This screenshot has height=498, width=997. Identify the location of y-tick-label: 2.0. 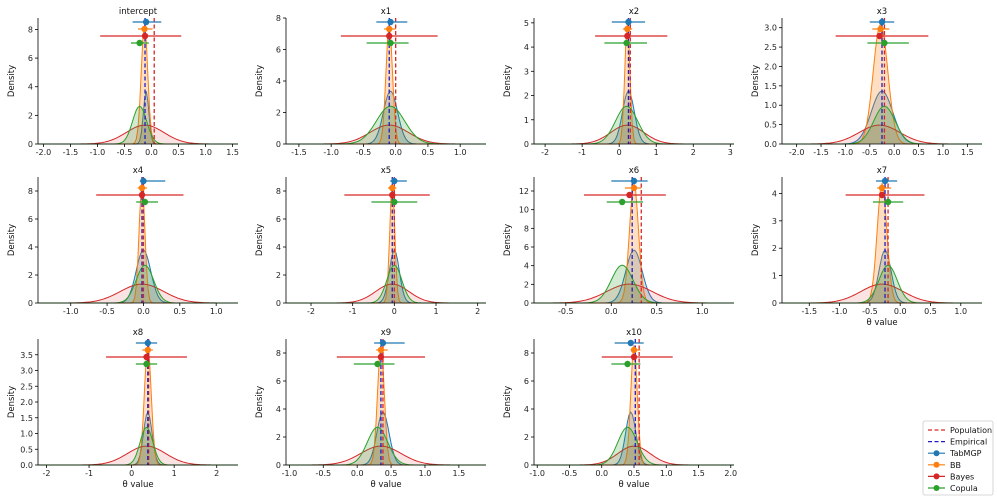
(26, 402).